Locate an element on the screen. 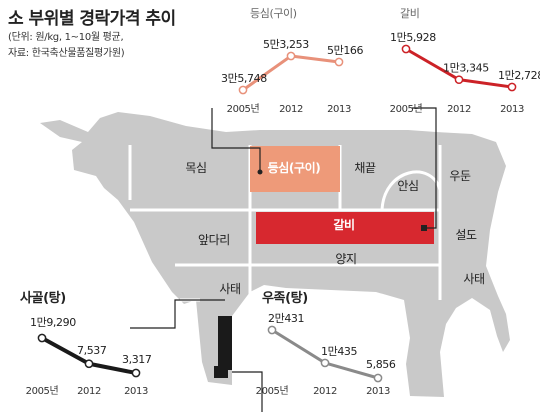  cow-part-label: 설도 is located at coordinates (466, 235).